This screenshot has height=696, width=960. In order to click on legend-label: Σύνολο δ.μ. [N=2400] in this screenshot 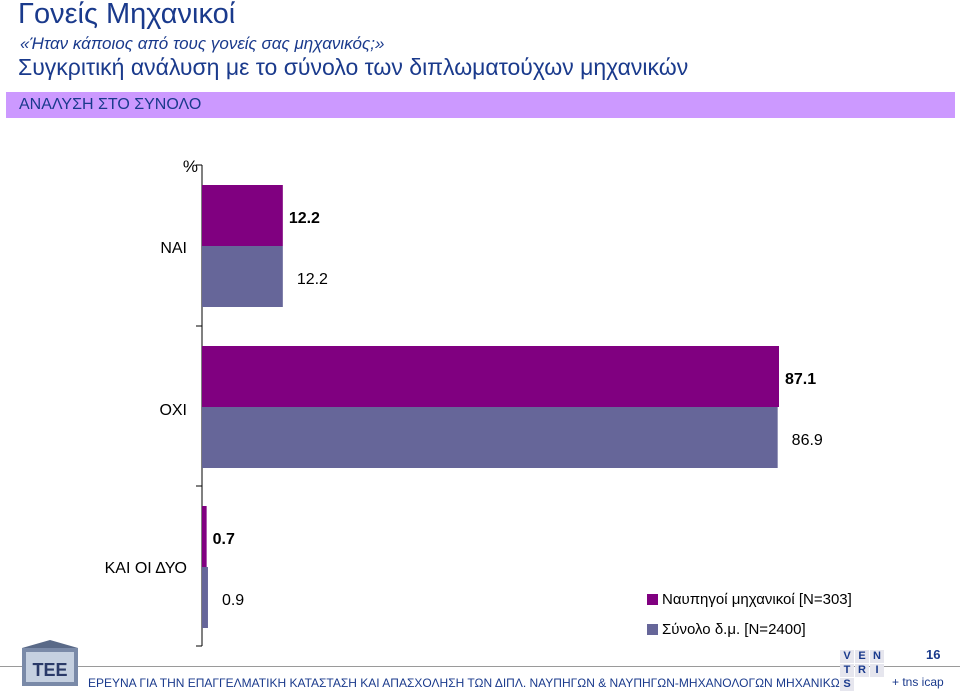, I will do `click(734, 629)`.